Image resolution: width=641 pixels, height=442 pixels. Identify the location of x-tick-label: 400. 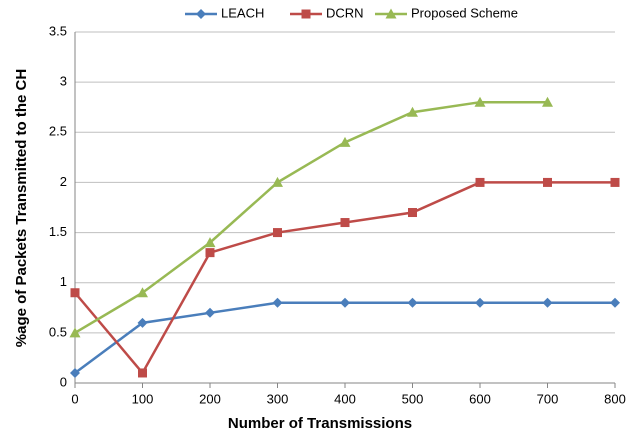
(345, 398).